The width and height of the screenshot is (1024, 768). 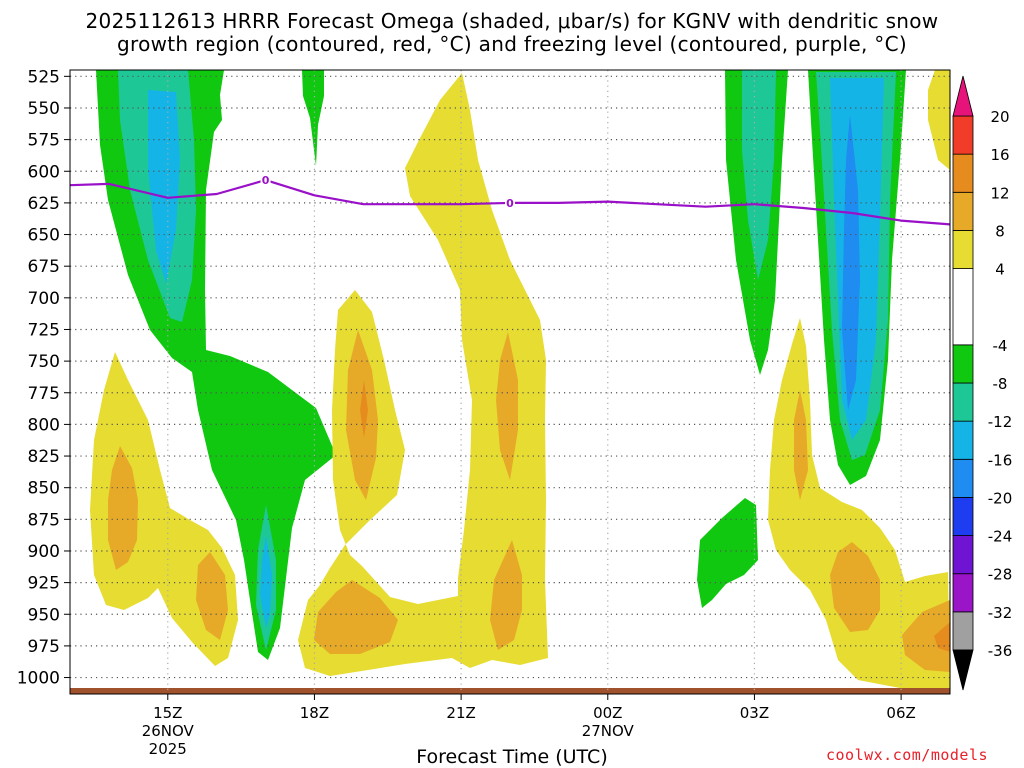 I want to click on y-tick-label: 550, so click(x=44, y=109).